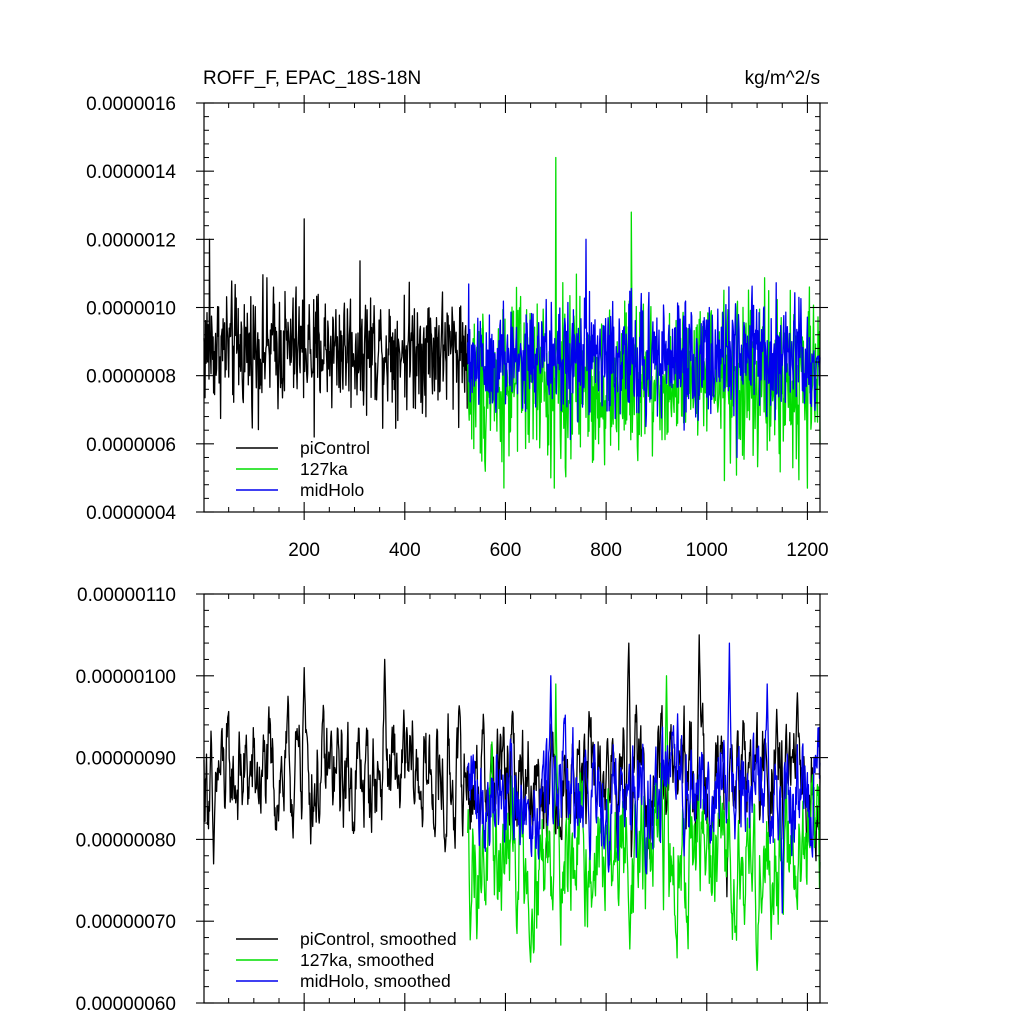  Describe the element at coordinates (126, 595) in the screenshot. I see `y-tick-label: 0.00000110` at that location.